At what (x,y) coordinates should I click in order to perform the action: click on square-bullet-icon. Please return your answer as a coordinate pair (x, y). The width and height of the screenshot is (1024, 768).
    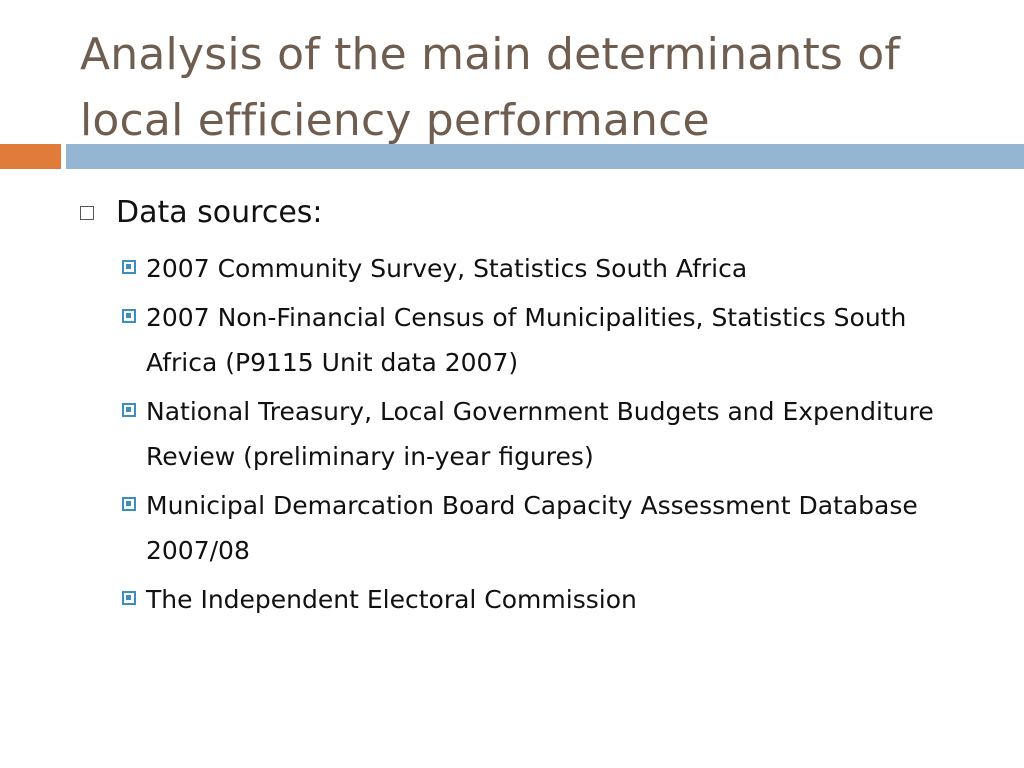
    Looking at the image, I should click on (87, 213).